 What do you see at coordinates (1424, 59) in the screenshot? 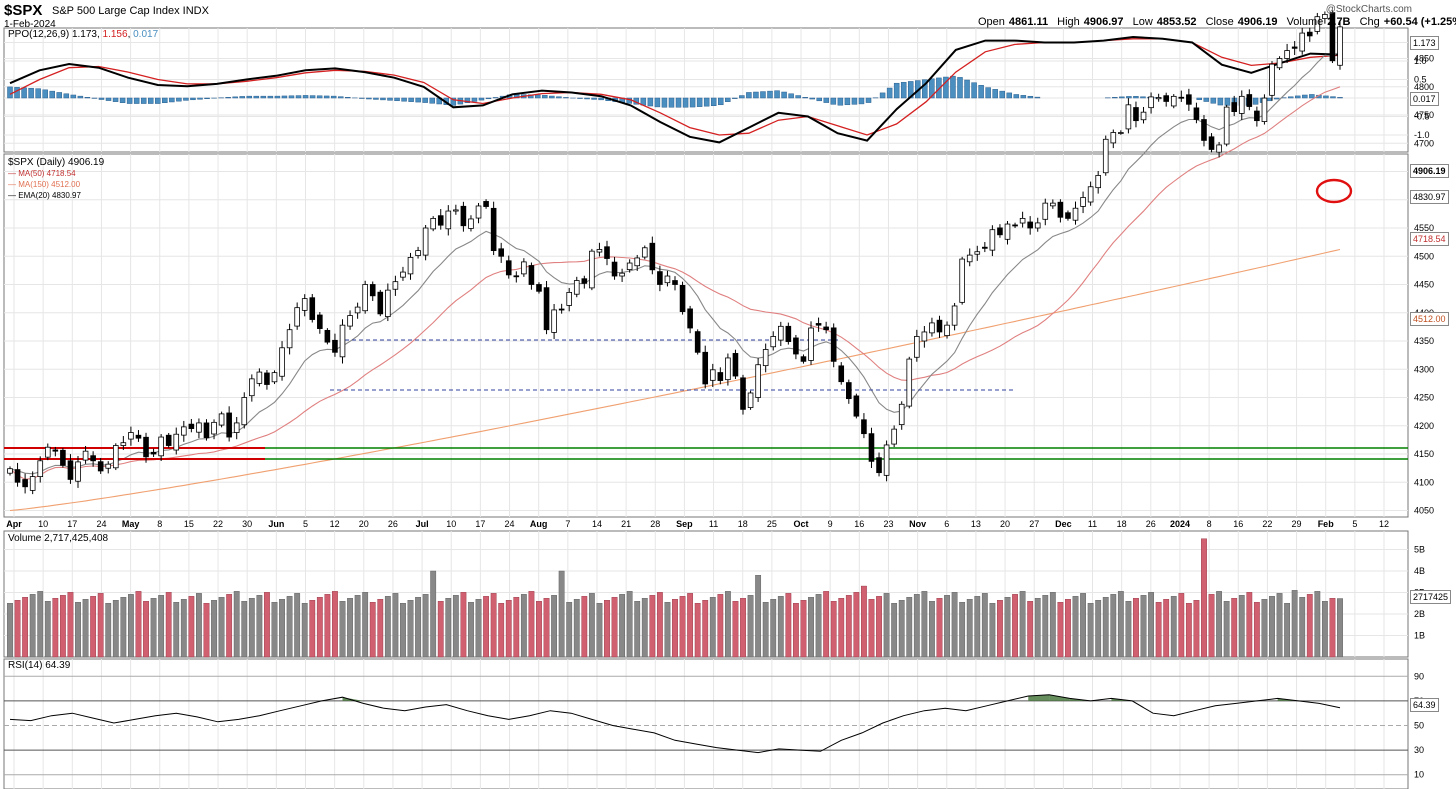
I see `price-axis-label: 4850` at bounding box center [1424, 59].